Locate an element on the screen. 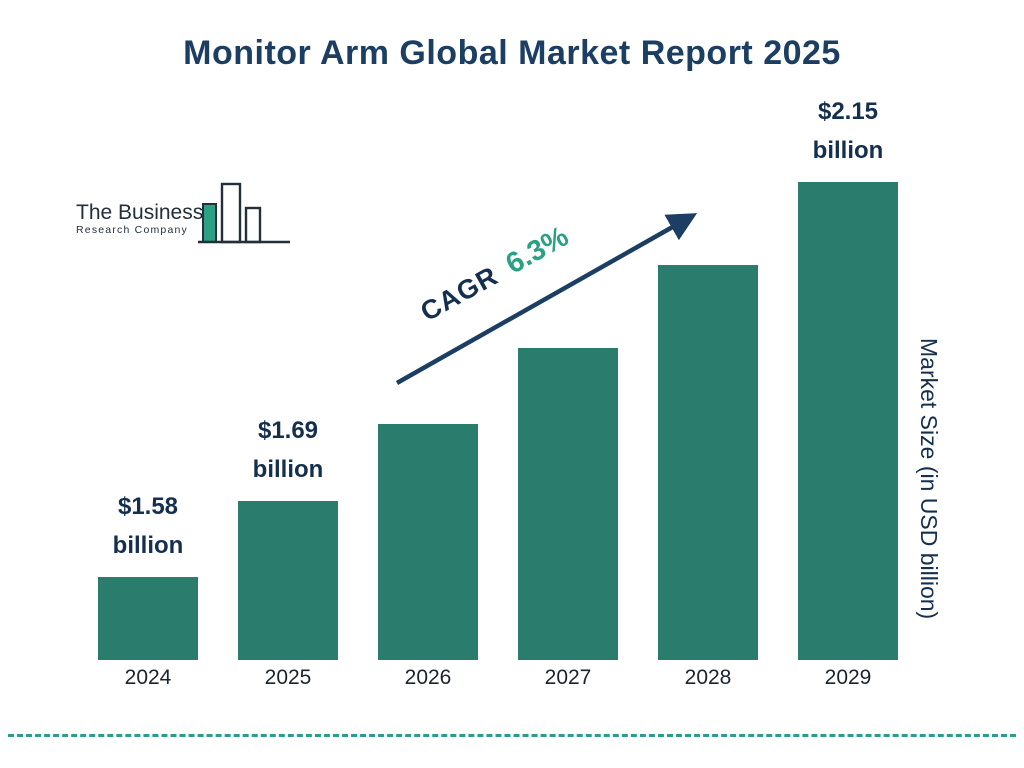 The width and height of the screenshot is (1024, 768). bar-group-2027: 2027 is located at coordinates (568, 396).